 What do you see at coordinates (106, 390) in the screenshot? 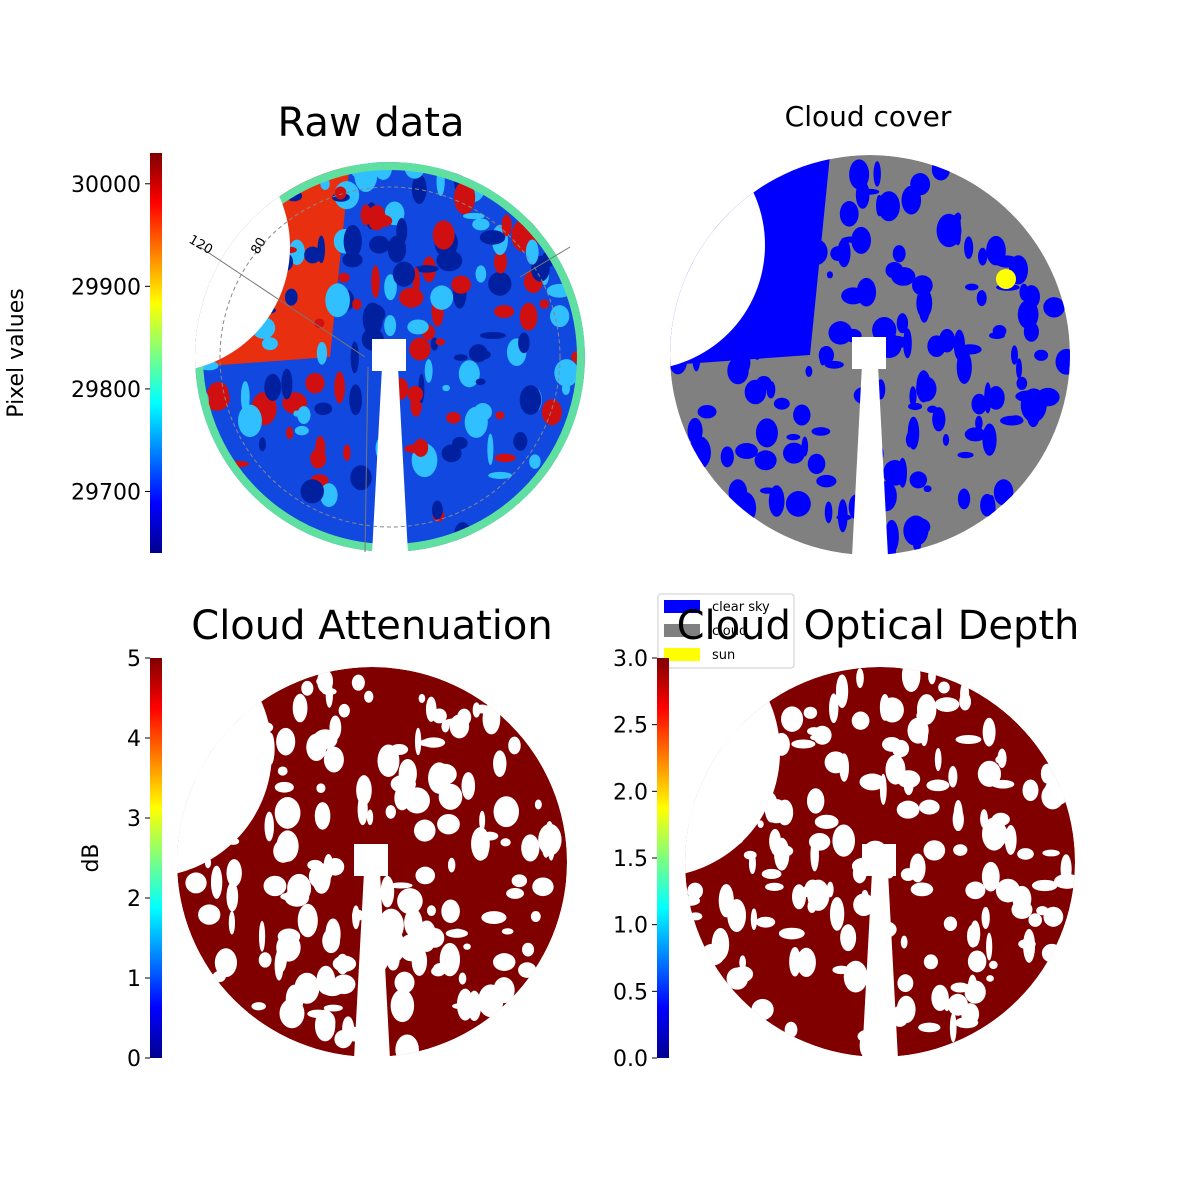
I see `colorbar-tick-label: 29800` at bounding box center [106, 390].